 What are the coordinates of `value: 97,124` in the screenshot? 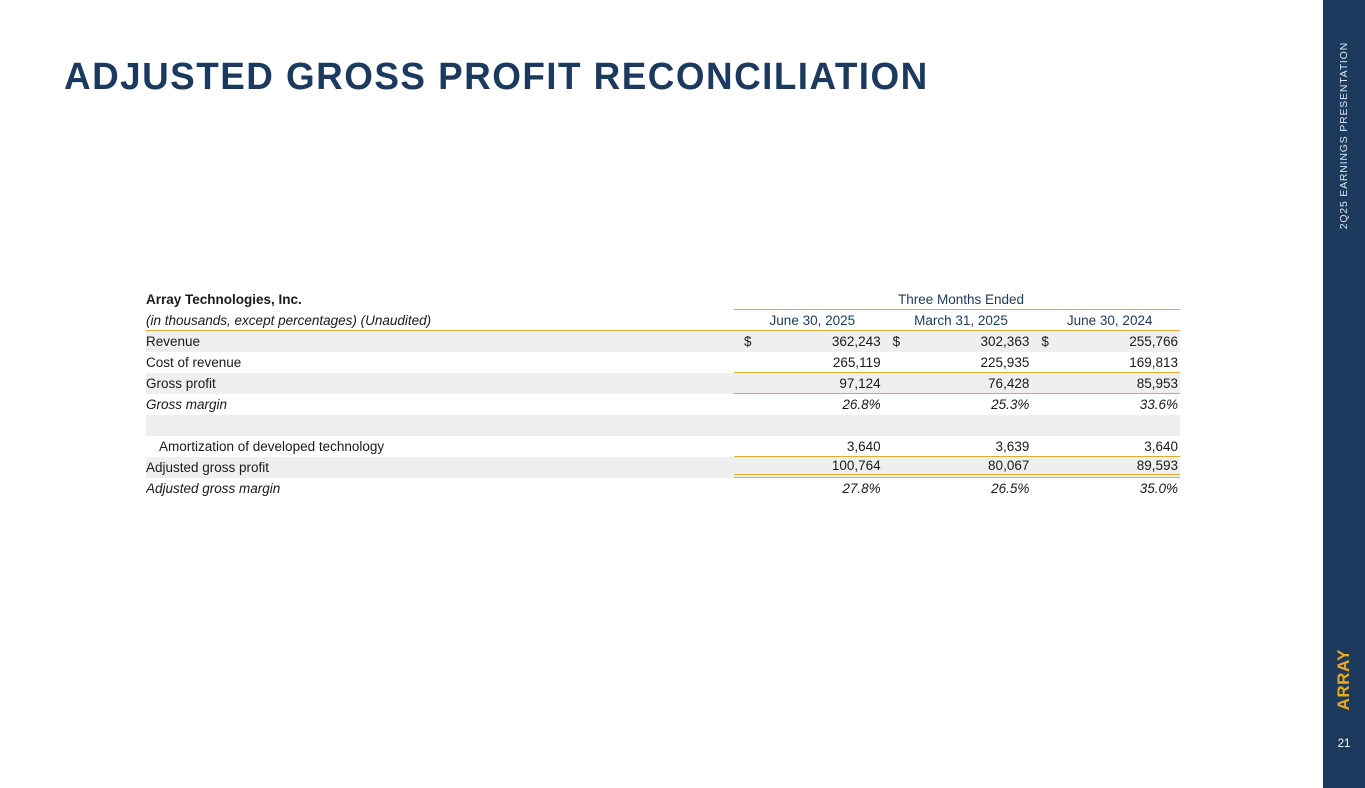 It's located at (860, 383).